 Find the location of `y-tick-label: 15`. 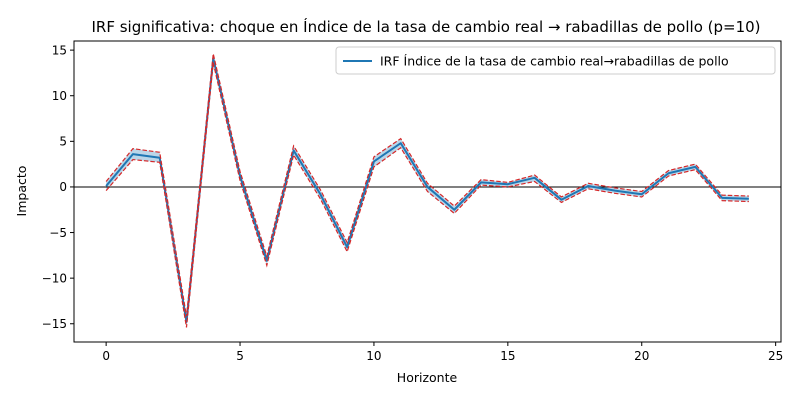

y-tick-label: 15 is located at coordinates (59, 50).